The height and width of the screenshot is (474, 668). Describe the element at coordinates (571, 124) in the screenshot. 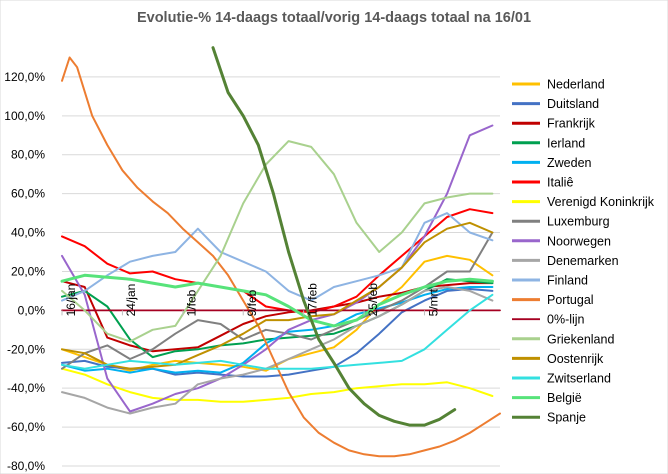

I see `legend-label: Frankrijk` at that location.